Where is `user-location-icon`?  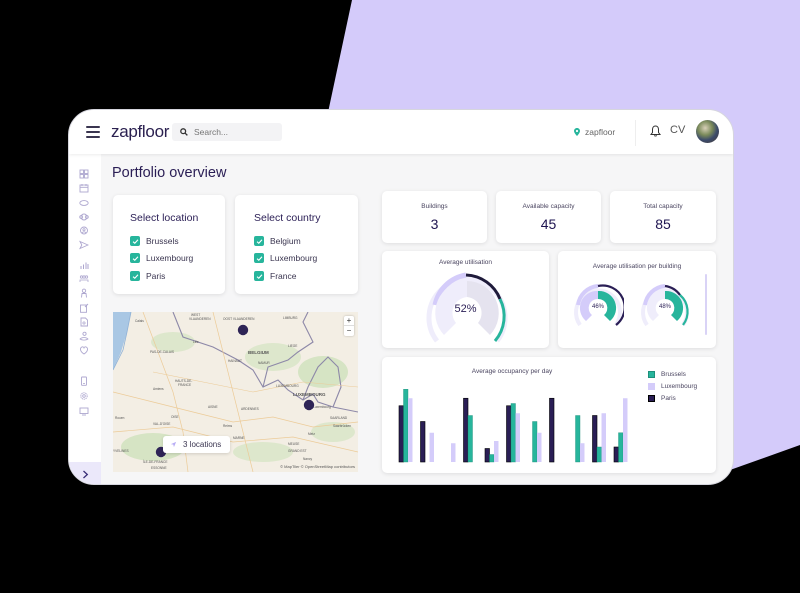 user-location-icon is located at coordinates (84, 336).